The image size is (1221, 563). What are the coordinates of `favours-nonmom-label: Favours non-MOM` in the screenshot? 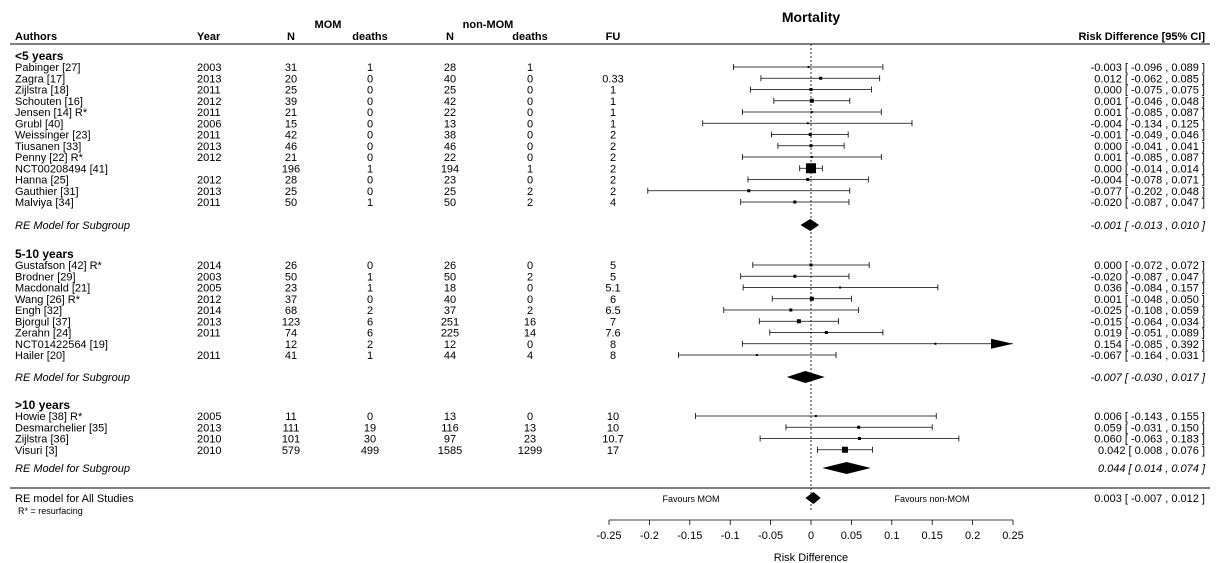 It's located at (931, 499).